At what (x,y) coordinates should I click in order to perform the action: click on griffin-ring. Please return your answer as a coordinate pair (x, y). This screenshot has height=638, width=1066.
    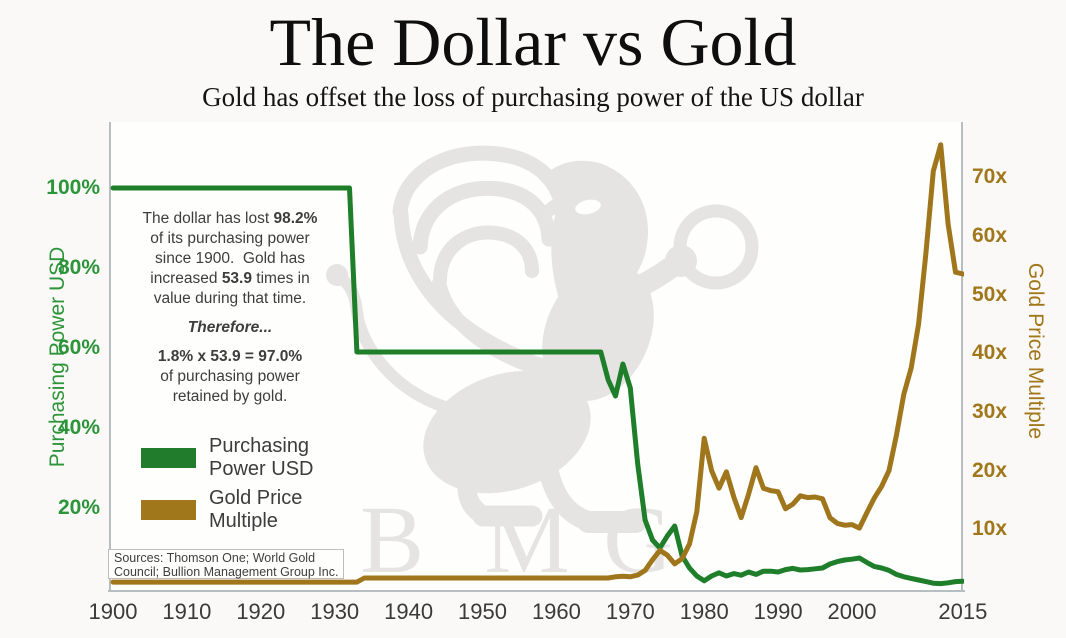
    Looking at the image, I should click on (716, 247).